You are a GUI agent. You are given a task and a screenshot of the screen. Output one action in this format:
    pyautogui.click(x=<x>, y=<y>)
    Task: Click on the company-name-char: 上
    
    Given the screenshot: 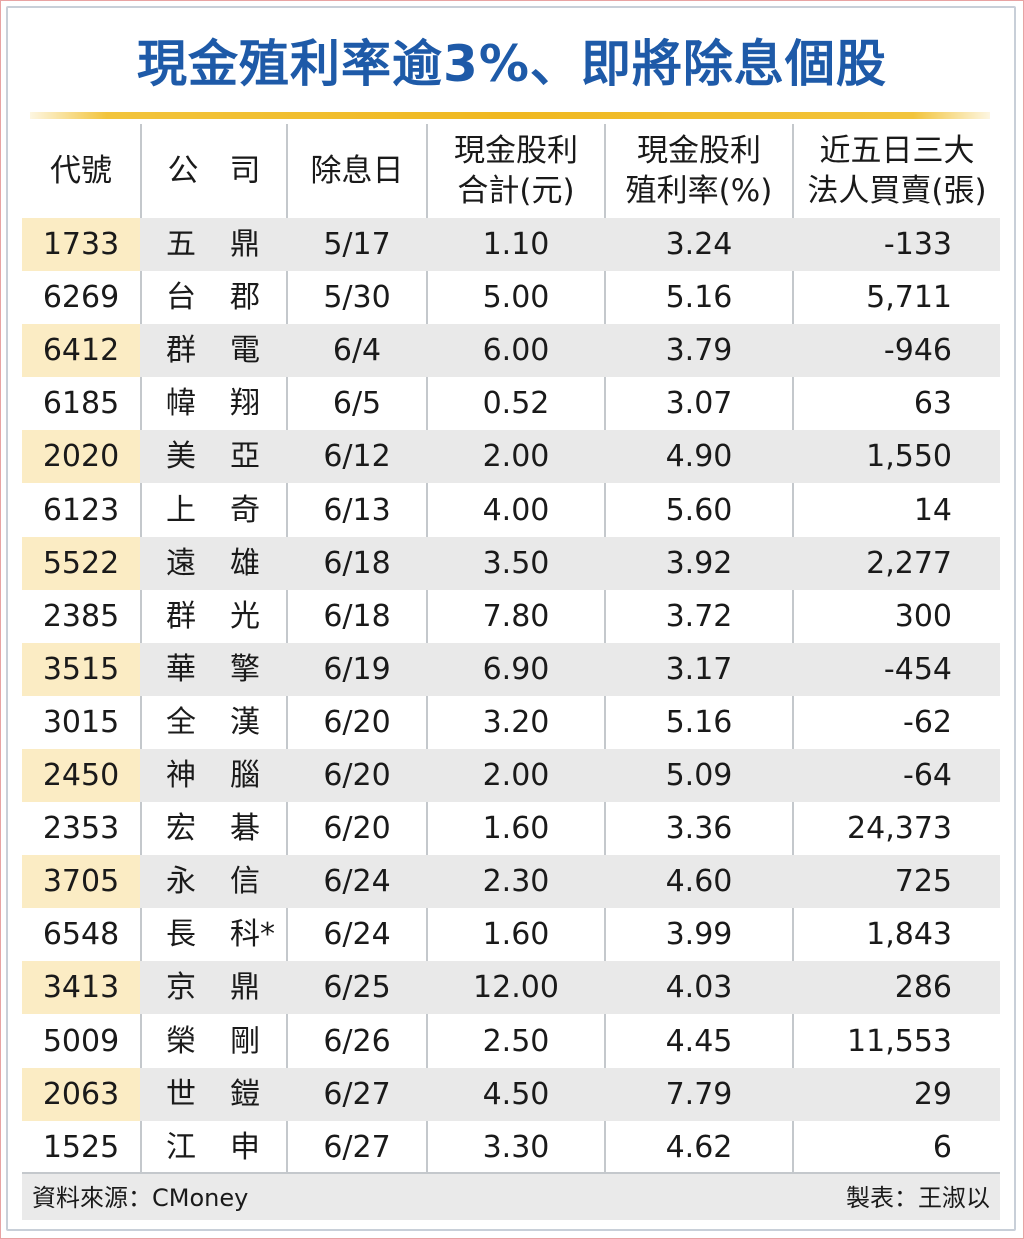 What is the action you would take?
    pyautogui.click(x=181, y=510)
    